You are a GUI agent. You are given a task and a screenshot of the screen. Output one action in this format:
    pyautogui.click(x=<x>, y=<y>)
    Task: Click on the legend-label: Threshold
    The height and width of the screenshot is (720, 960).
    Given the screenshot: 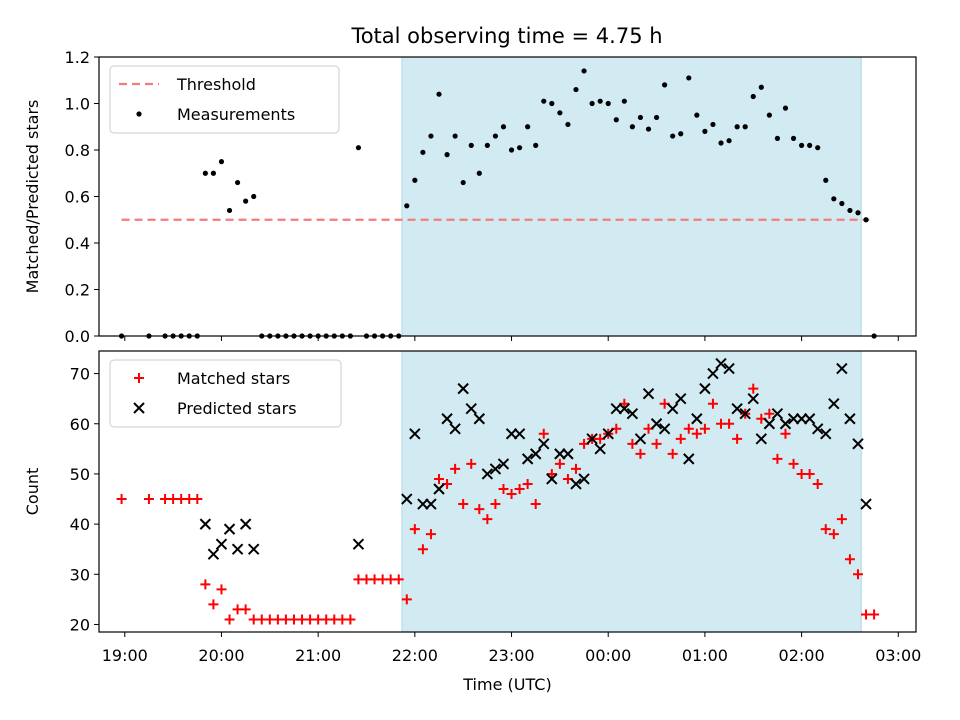 What is the action you would take?
    pyautogui.click(x=216, y=84)
    